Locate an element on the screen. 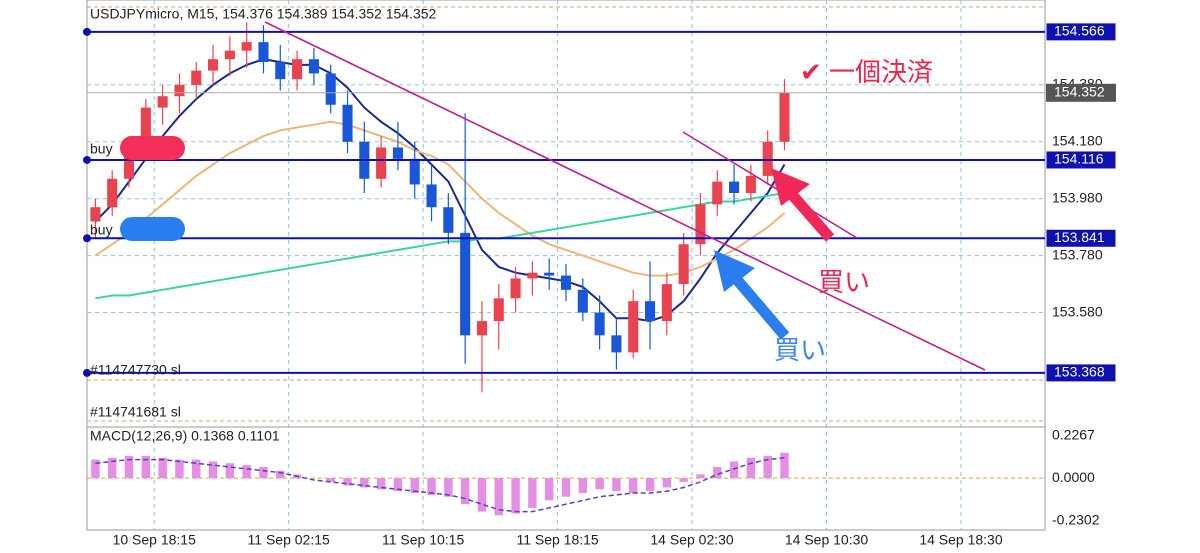 This screenshot has height=553, width=1200. x-tick-label: 11 Sep 18:15 is located at coordinates (557, 540).